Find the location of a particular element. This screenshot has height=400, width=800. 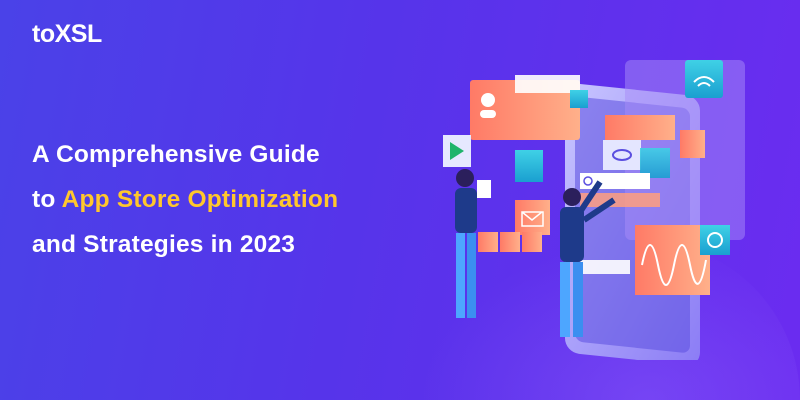

media-controls-icon is located at coordinates (510, 242).